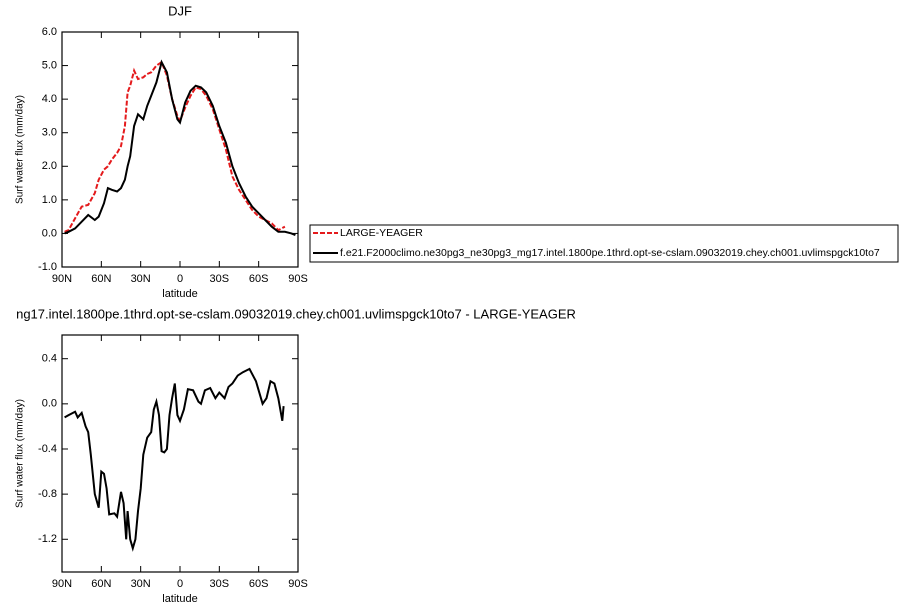 Image resolution: width=904 pixels, height=616 pixels. What do you see at coordinates (49, 133) in the screenshot?
I see `y-tick-label: 3.0` at bounding box center [49, 133].